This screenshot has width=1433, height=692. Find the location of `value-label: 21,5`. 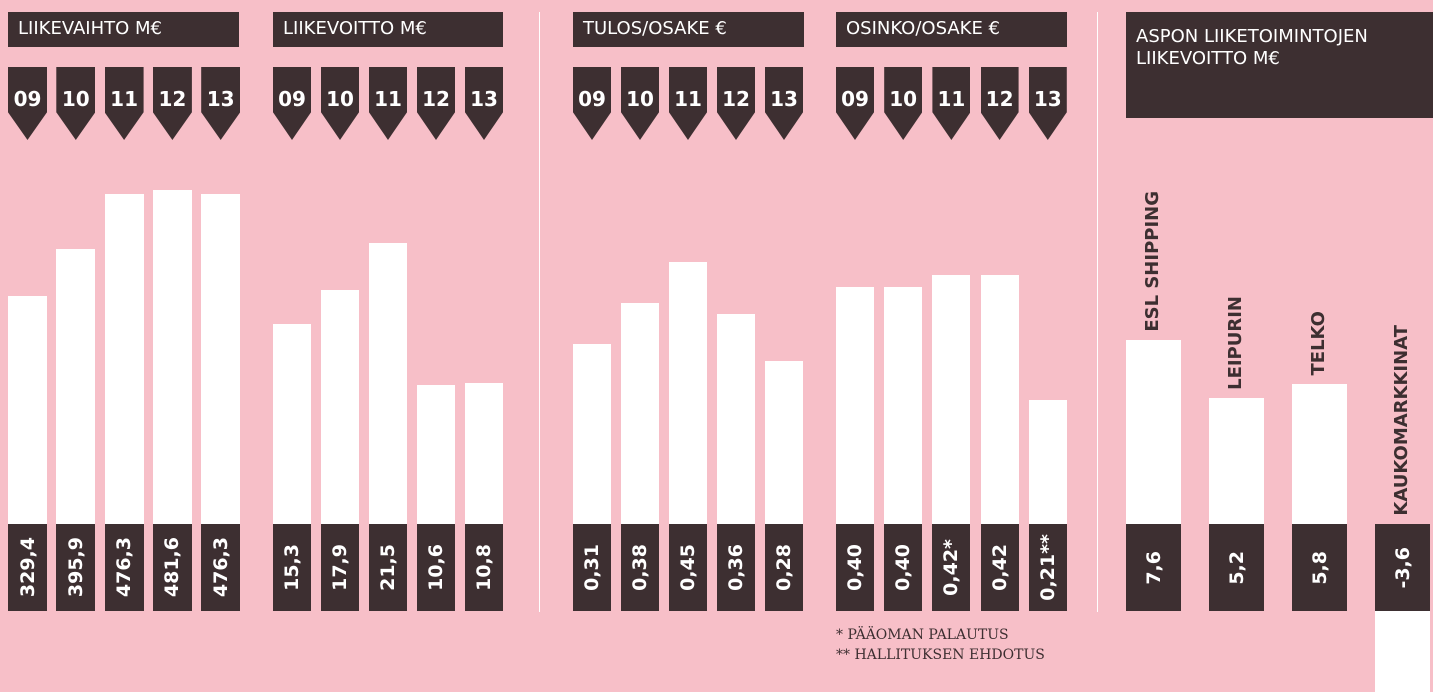

value-label: 21,5 is located at coordinates (388, 567).